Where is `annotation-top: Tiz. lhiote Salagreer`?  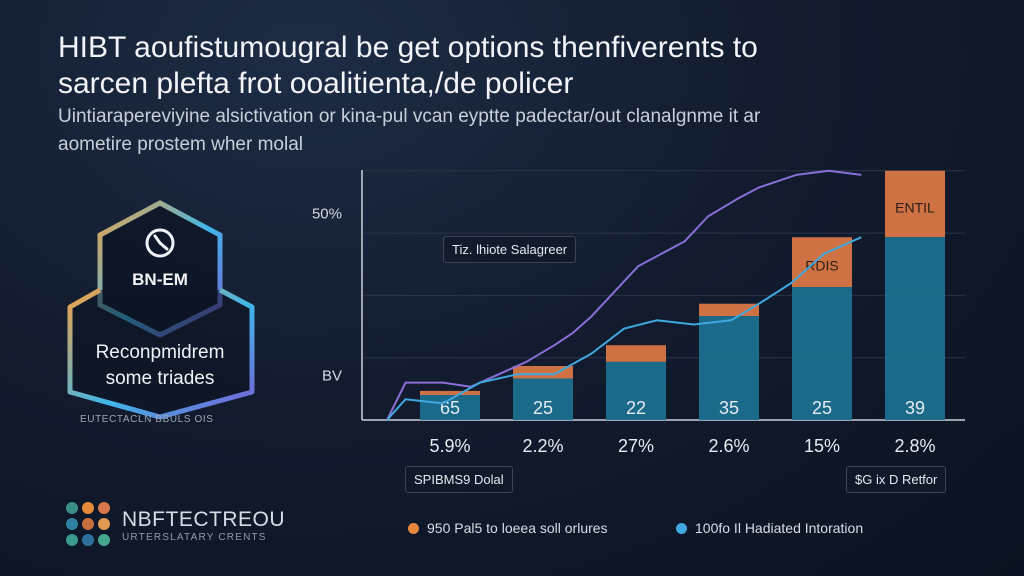
annotation-top: Tiz. lhiote Salagreer is located at coordinates (510, 249).